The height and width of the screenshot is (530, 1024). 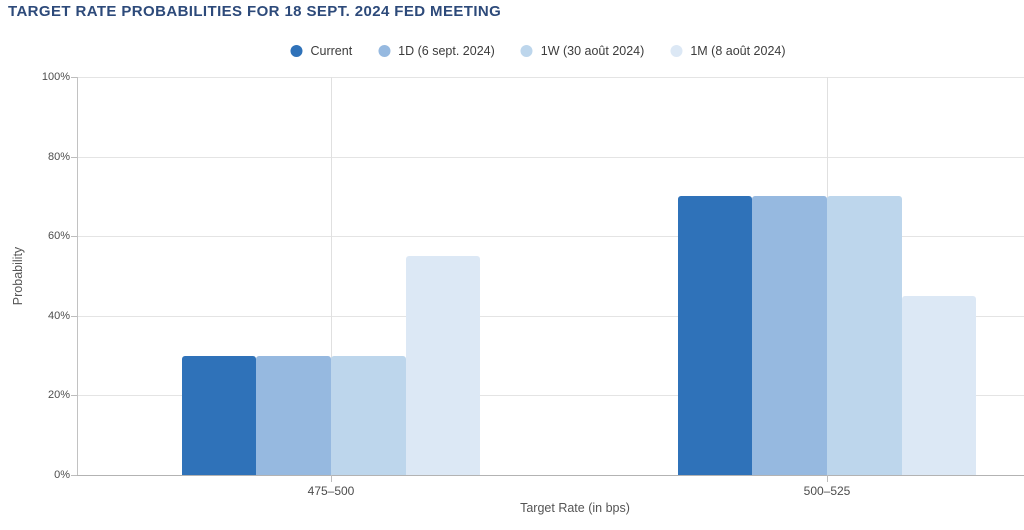 I want to click on bar-1m-500–525, so click(x=939, y=385).